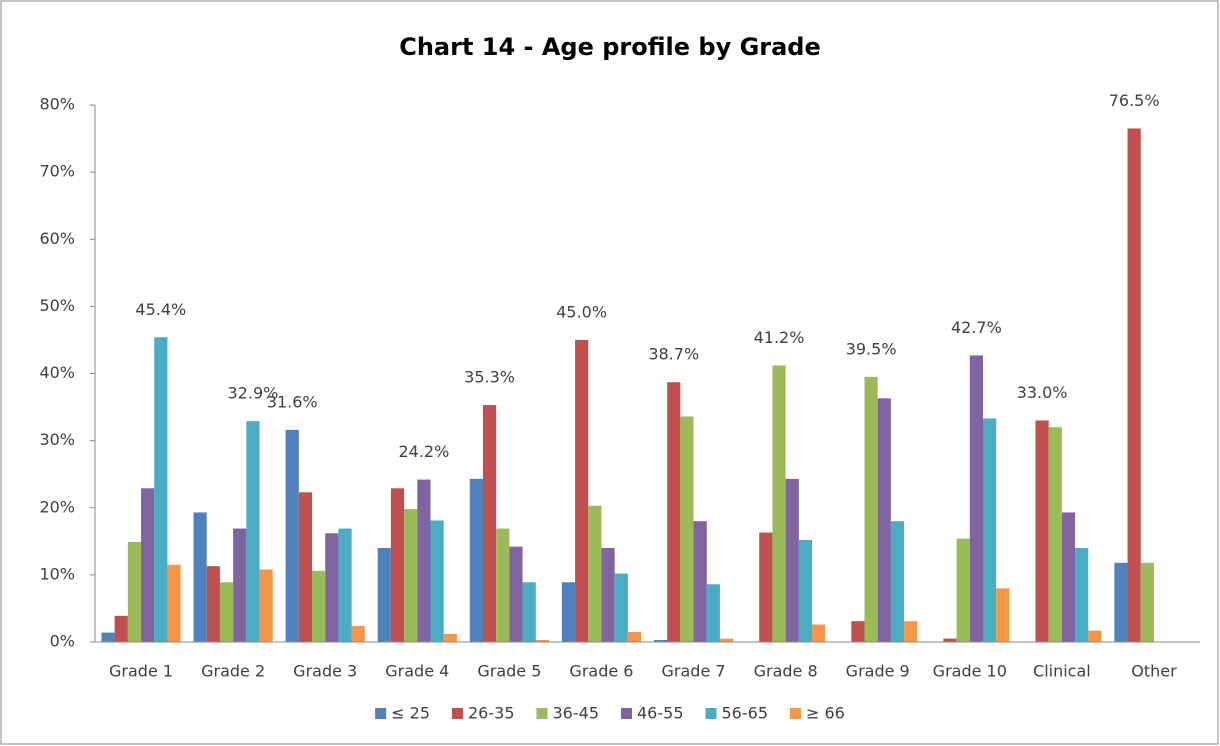 The width and height of the screenshot is (1220, 746). Describe the element at coordinates (57, 439) in the screenshot. I see `y-tick-label: 30%` at that location.